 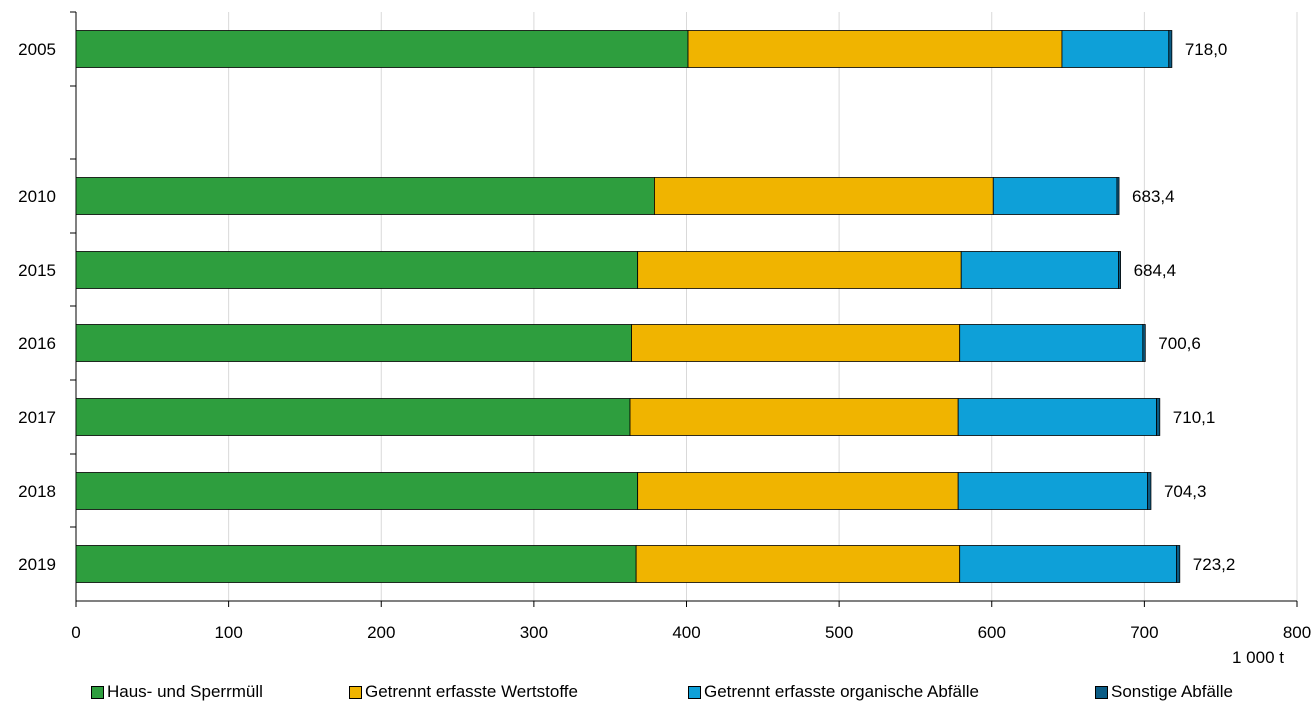 I want to click on total-data-label: 683,4, so click(x=1153, y=196).